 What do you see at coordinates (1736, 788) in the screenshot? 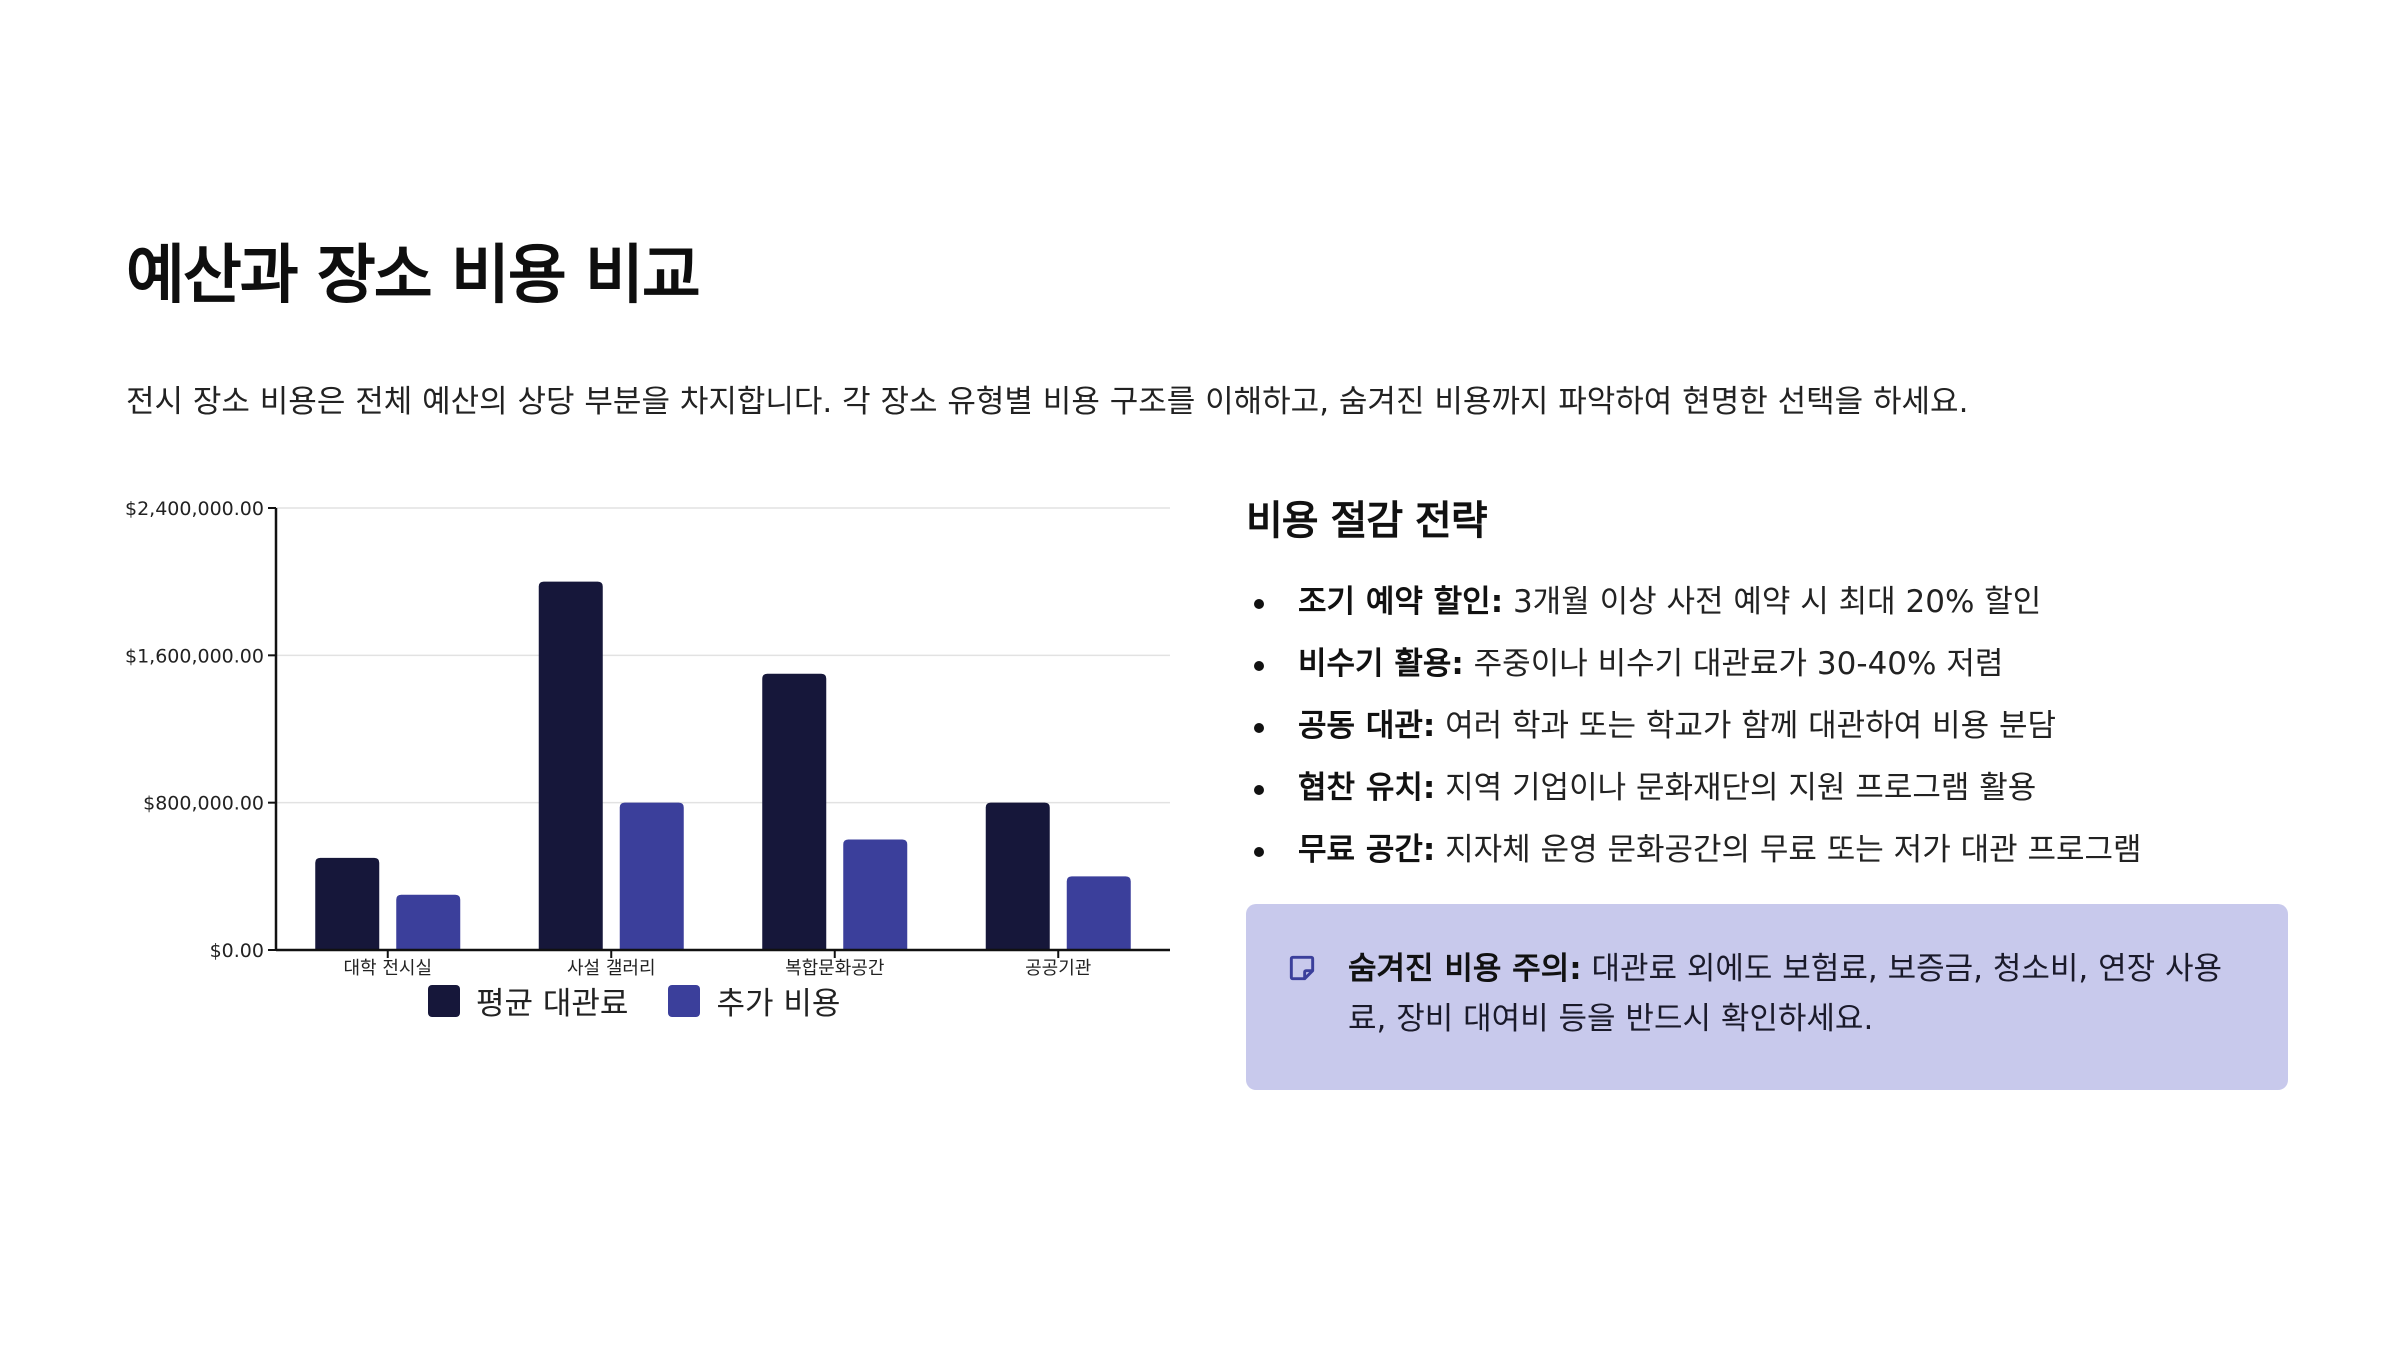
I see `strategy-item-text: 지역 기업이나 문화재단의 지원 프로그램 활용` at bounding box center [1736, 788].